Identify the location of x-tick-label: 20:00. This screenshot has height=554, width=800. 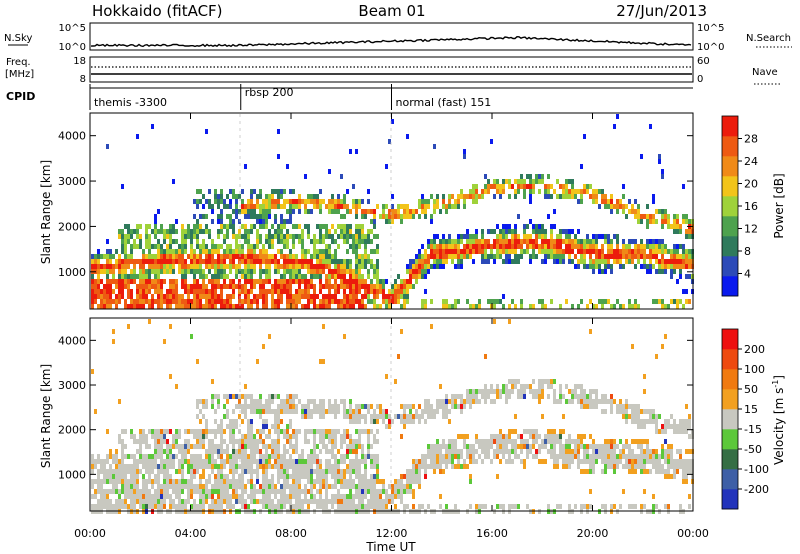
(593, 533).